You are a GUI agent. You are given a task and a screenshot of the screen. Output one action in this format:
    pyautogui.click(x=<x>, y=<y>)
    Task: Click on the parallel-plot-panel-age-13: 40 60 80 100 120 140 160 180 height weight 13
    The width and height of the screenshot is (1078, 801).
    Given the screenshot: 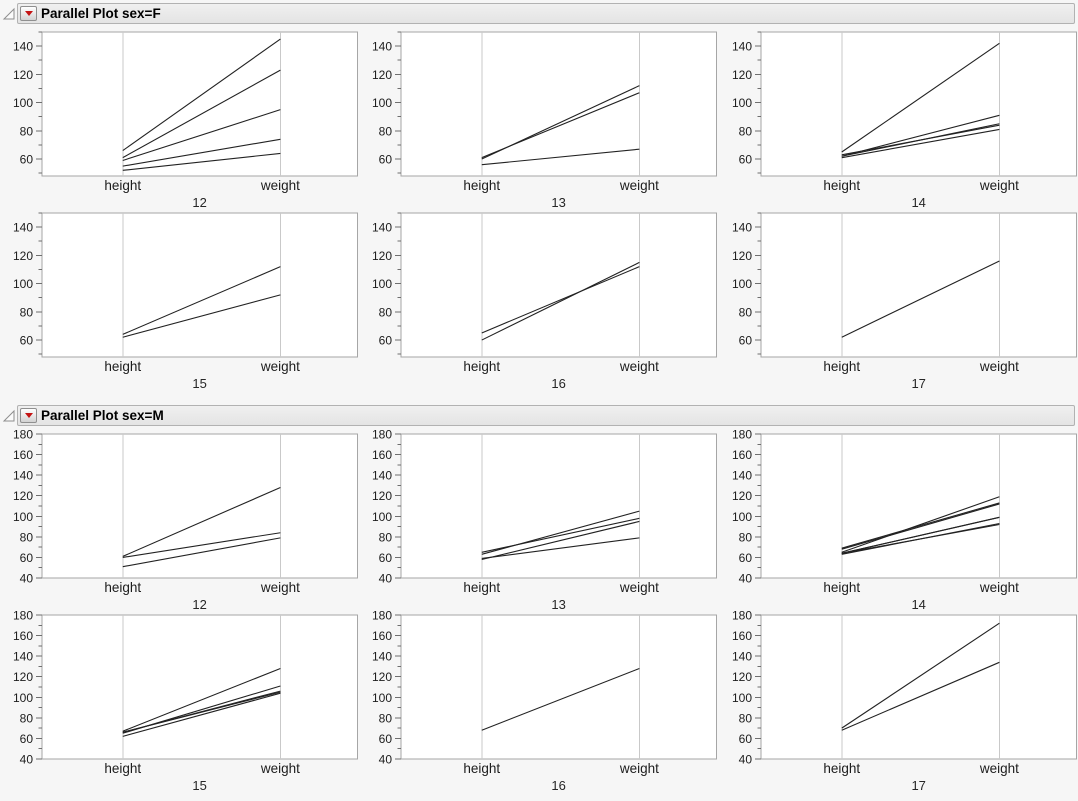 What is the action you would take?
    pyautogui.click(x=538, y=520)
    